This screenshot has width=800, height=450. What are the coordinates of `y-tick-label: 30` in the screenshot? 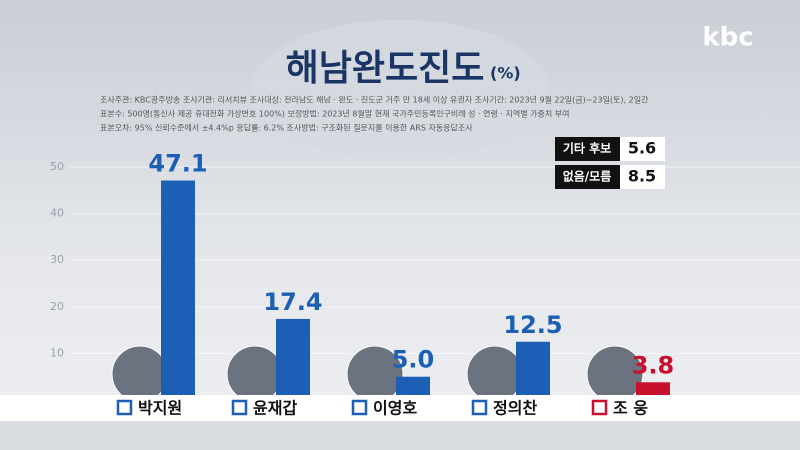 It's located at (57, 259).